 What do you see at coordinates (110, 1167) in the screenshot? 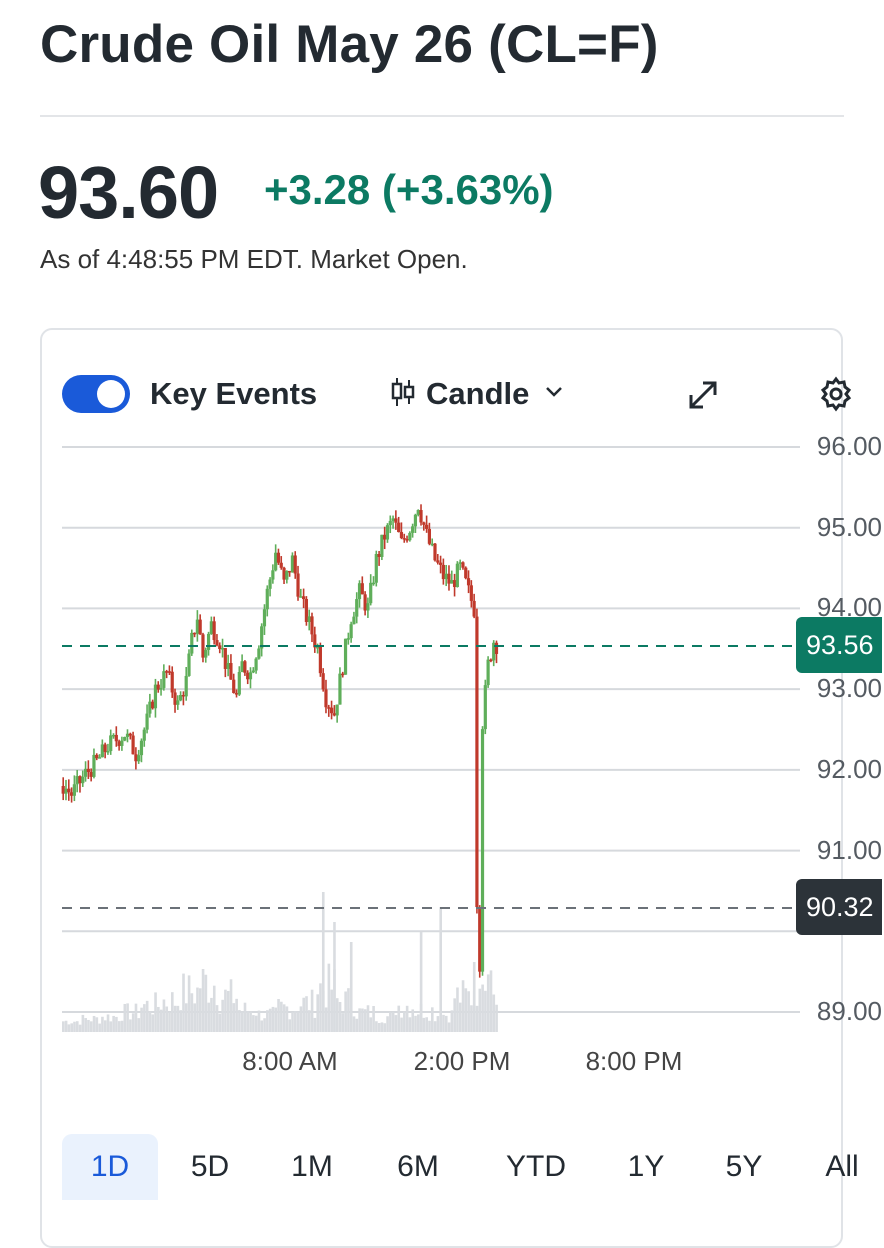
I see `range-tab-1d: 1D` at bounding box center [110, 1167].